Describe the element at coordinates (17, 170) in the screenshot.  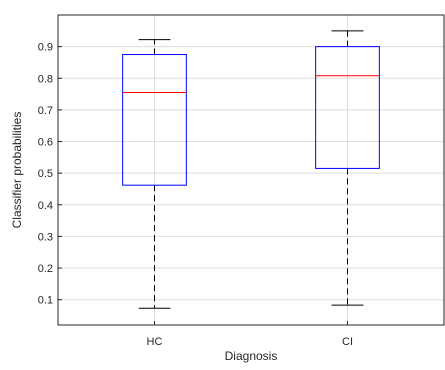
I see `y-axis-label: Classifier probabilities` at that location.